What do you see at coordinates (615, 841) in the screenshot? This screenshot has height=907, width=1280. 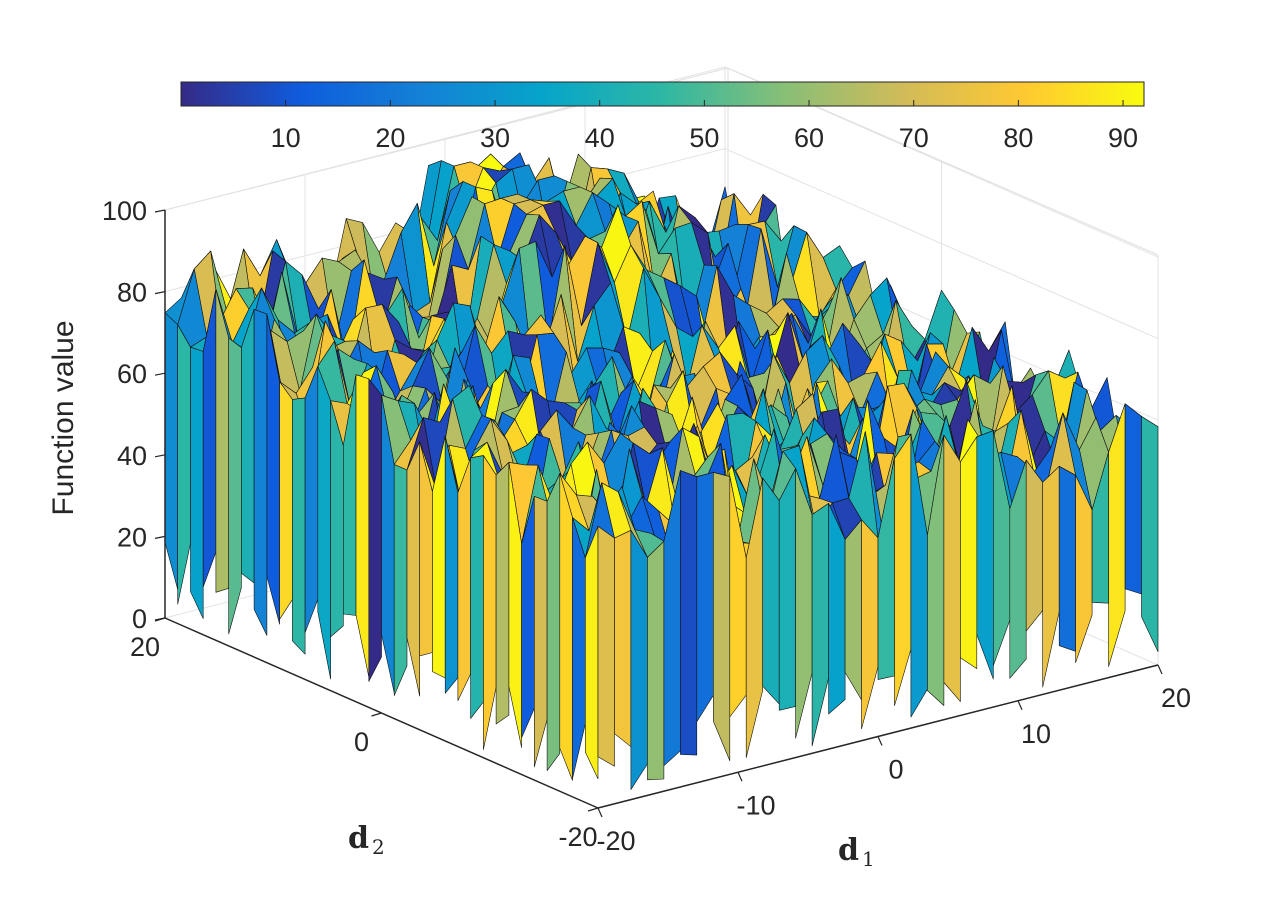 I see `x-tick-label: -20` at bounding box center [615, 841].